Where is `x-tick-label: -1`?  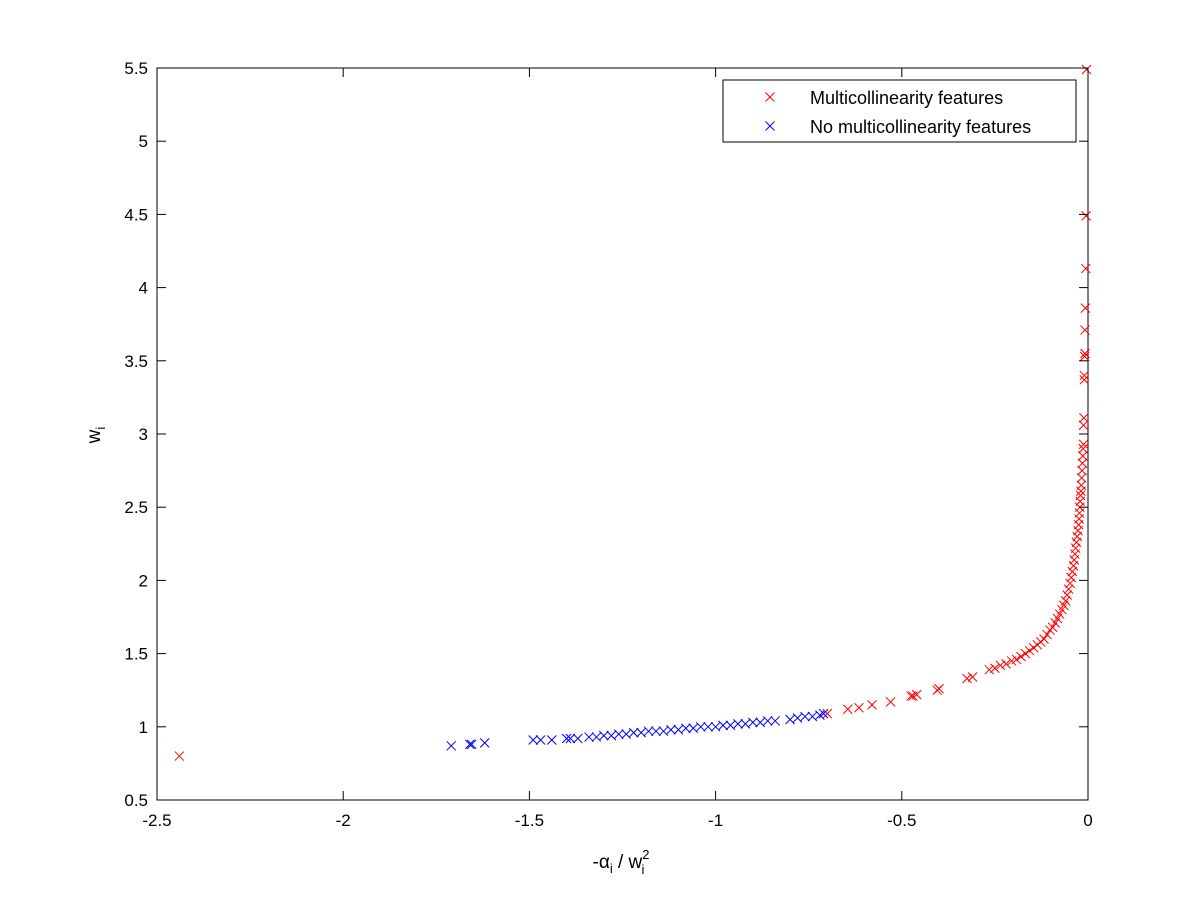 x-tick-label: -1 is located at coordinates (715, 820).